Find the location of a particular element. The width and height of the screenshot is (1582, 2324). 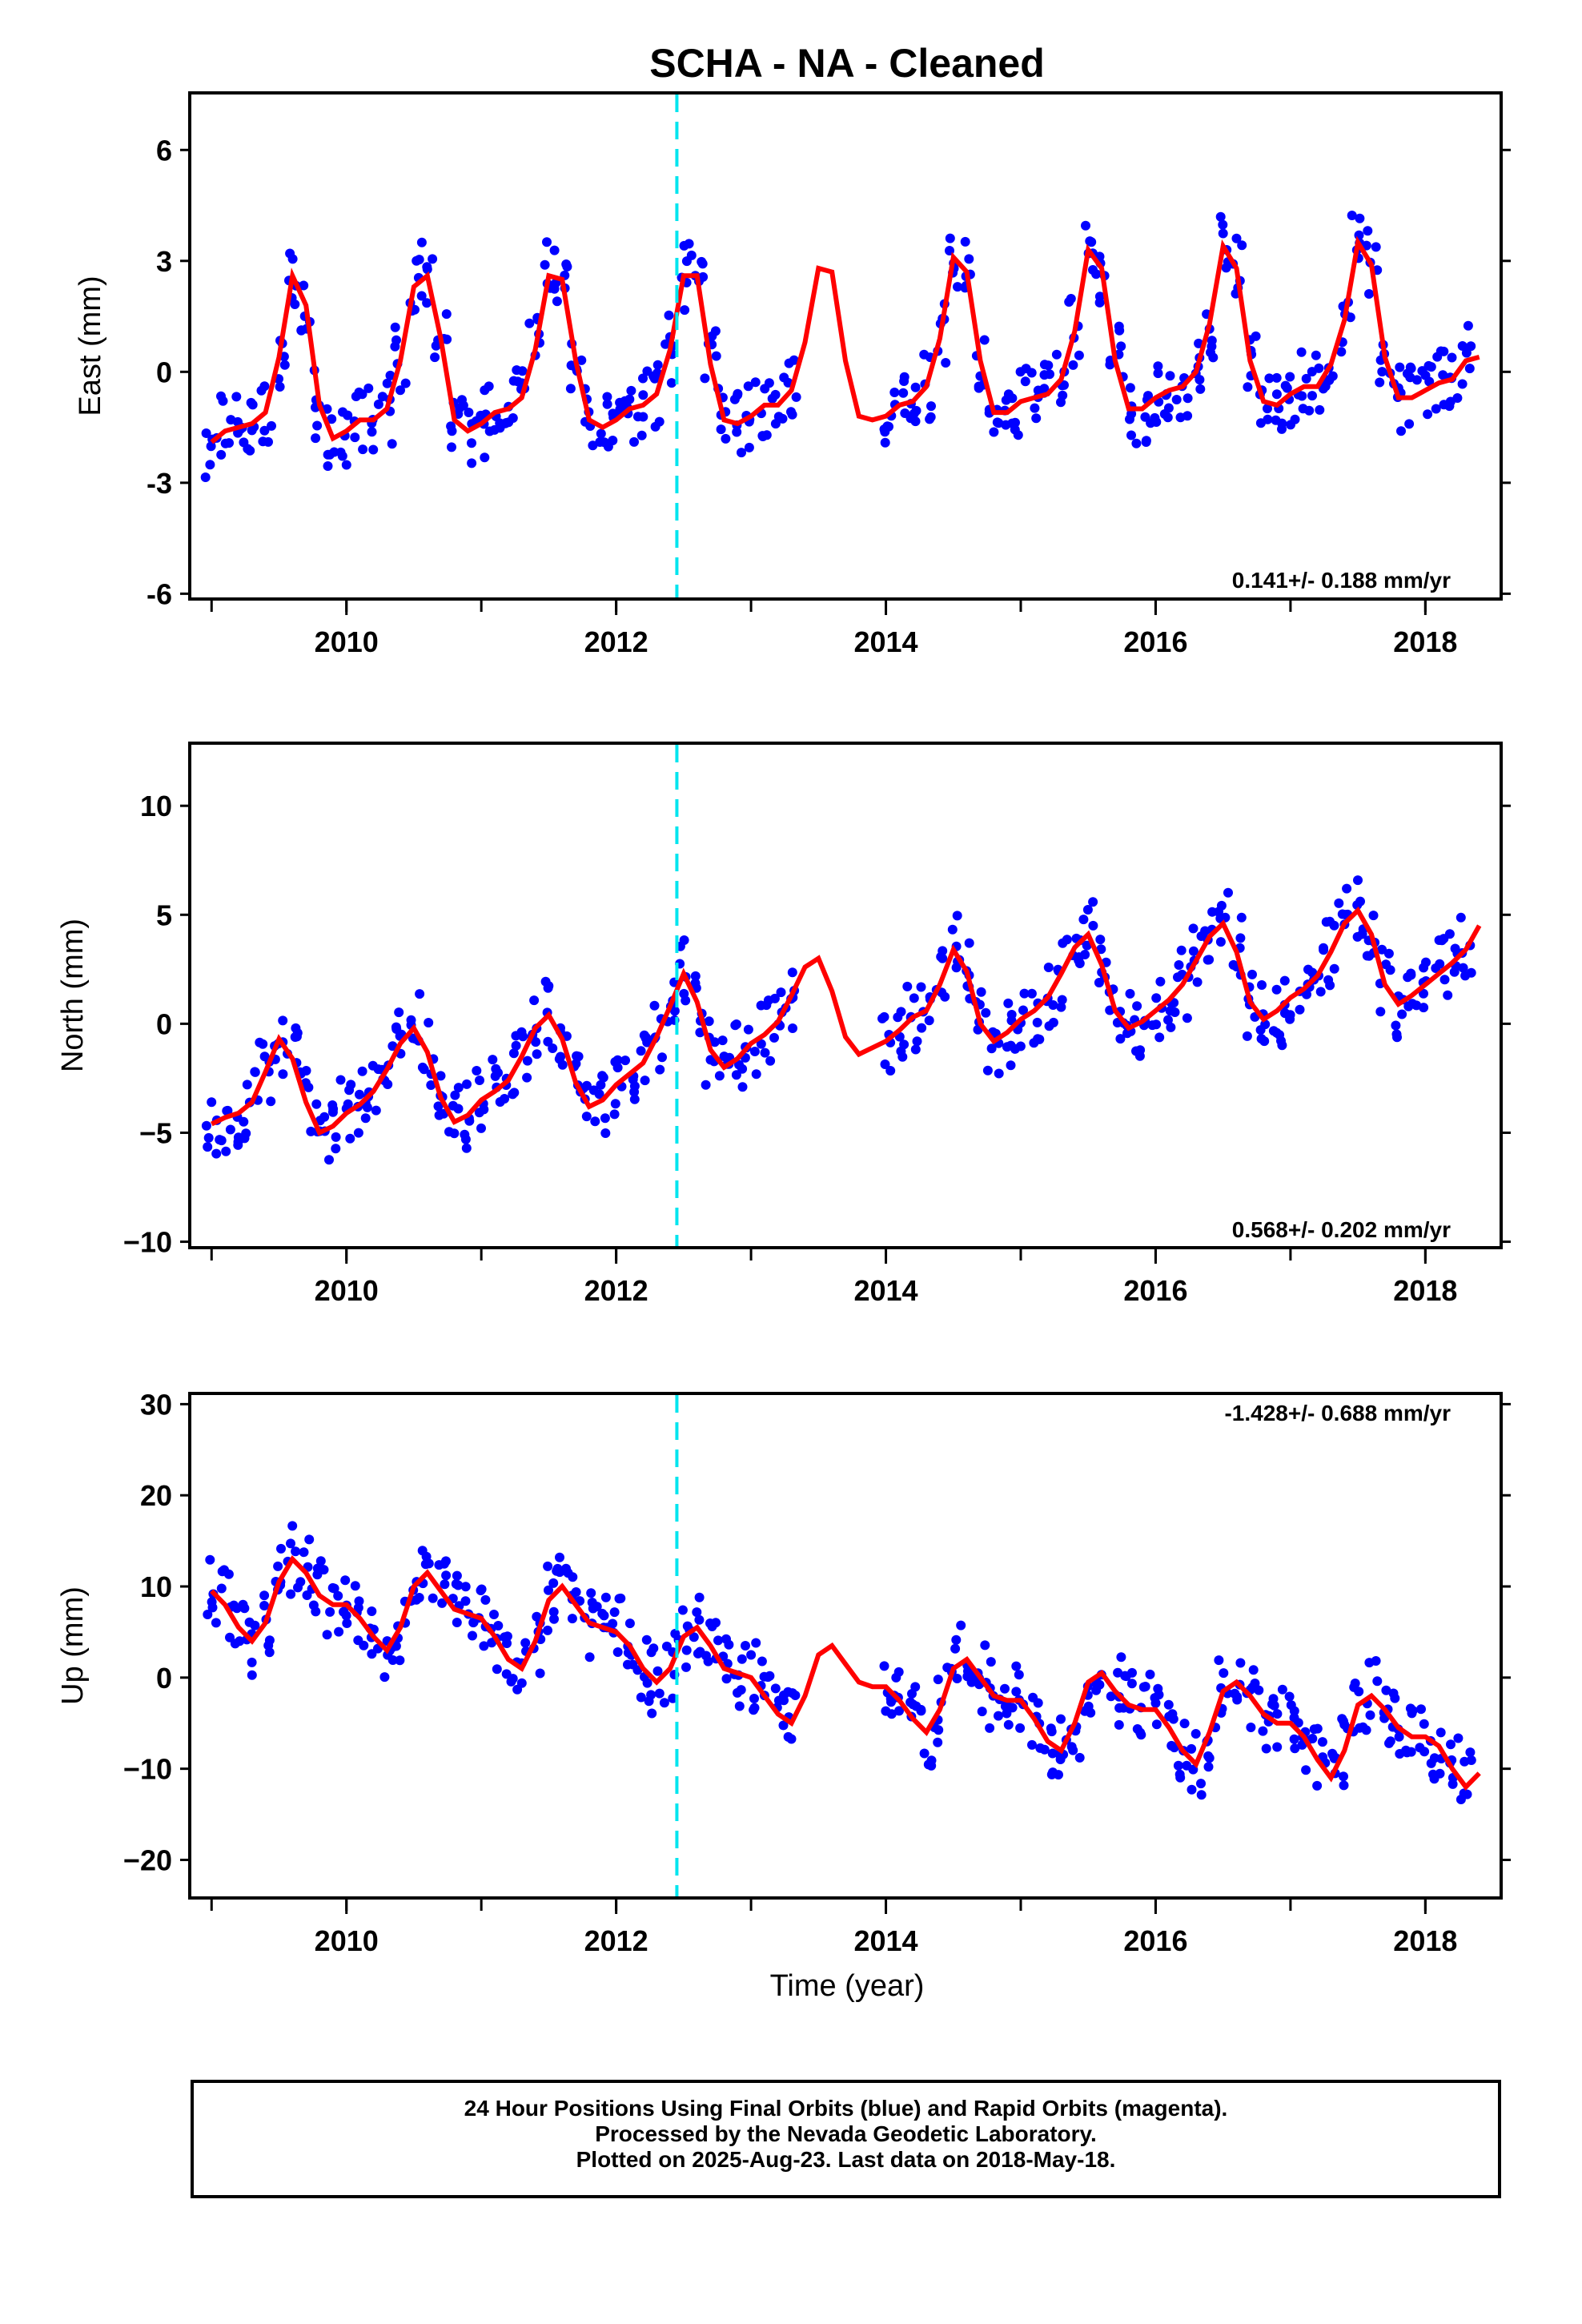

east-y-tick-label: -6 is located at coordinates (159, 593).